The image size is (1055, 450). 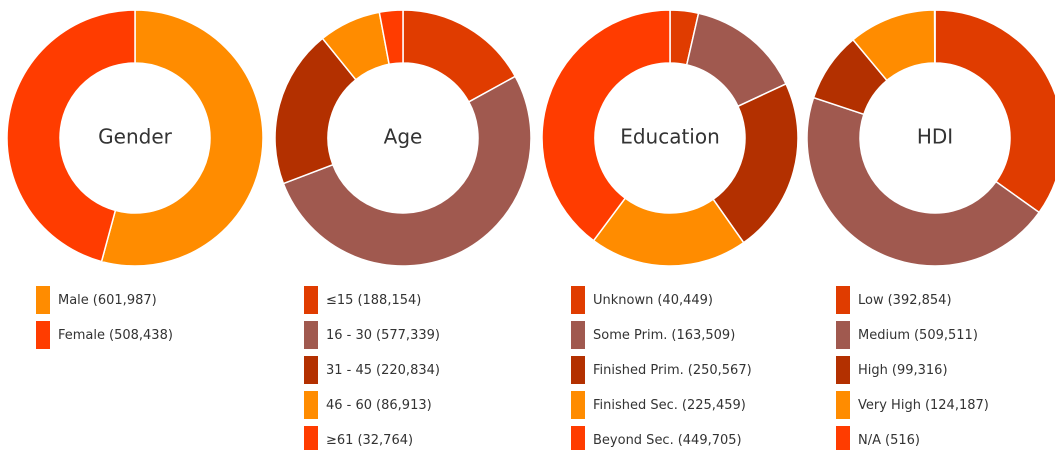 I want to click on legend-value: (250,567), so click(x=720, y=370).